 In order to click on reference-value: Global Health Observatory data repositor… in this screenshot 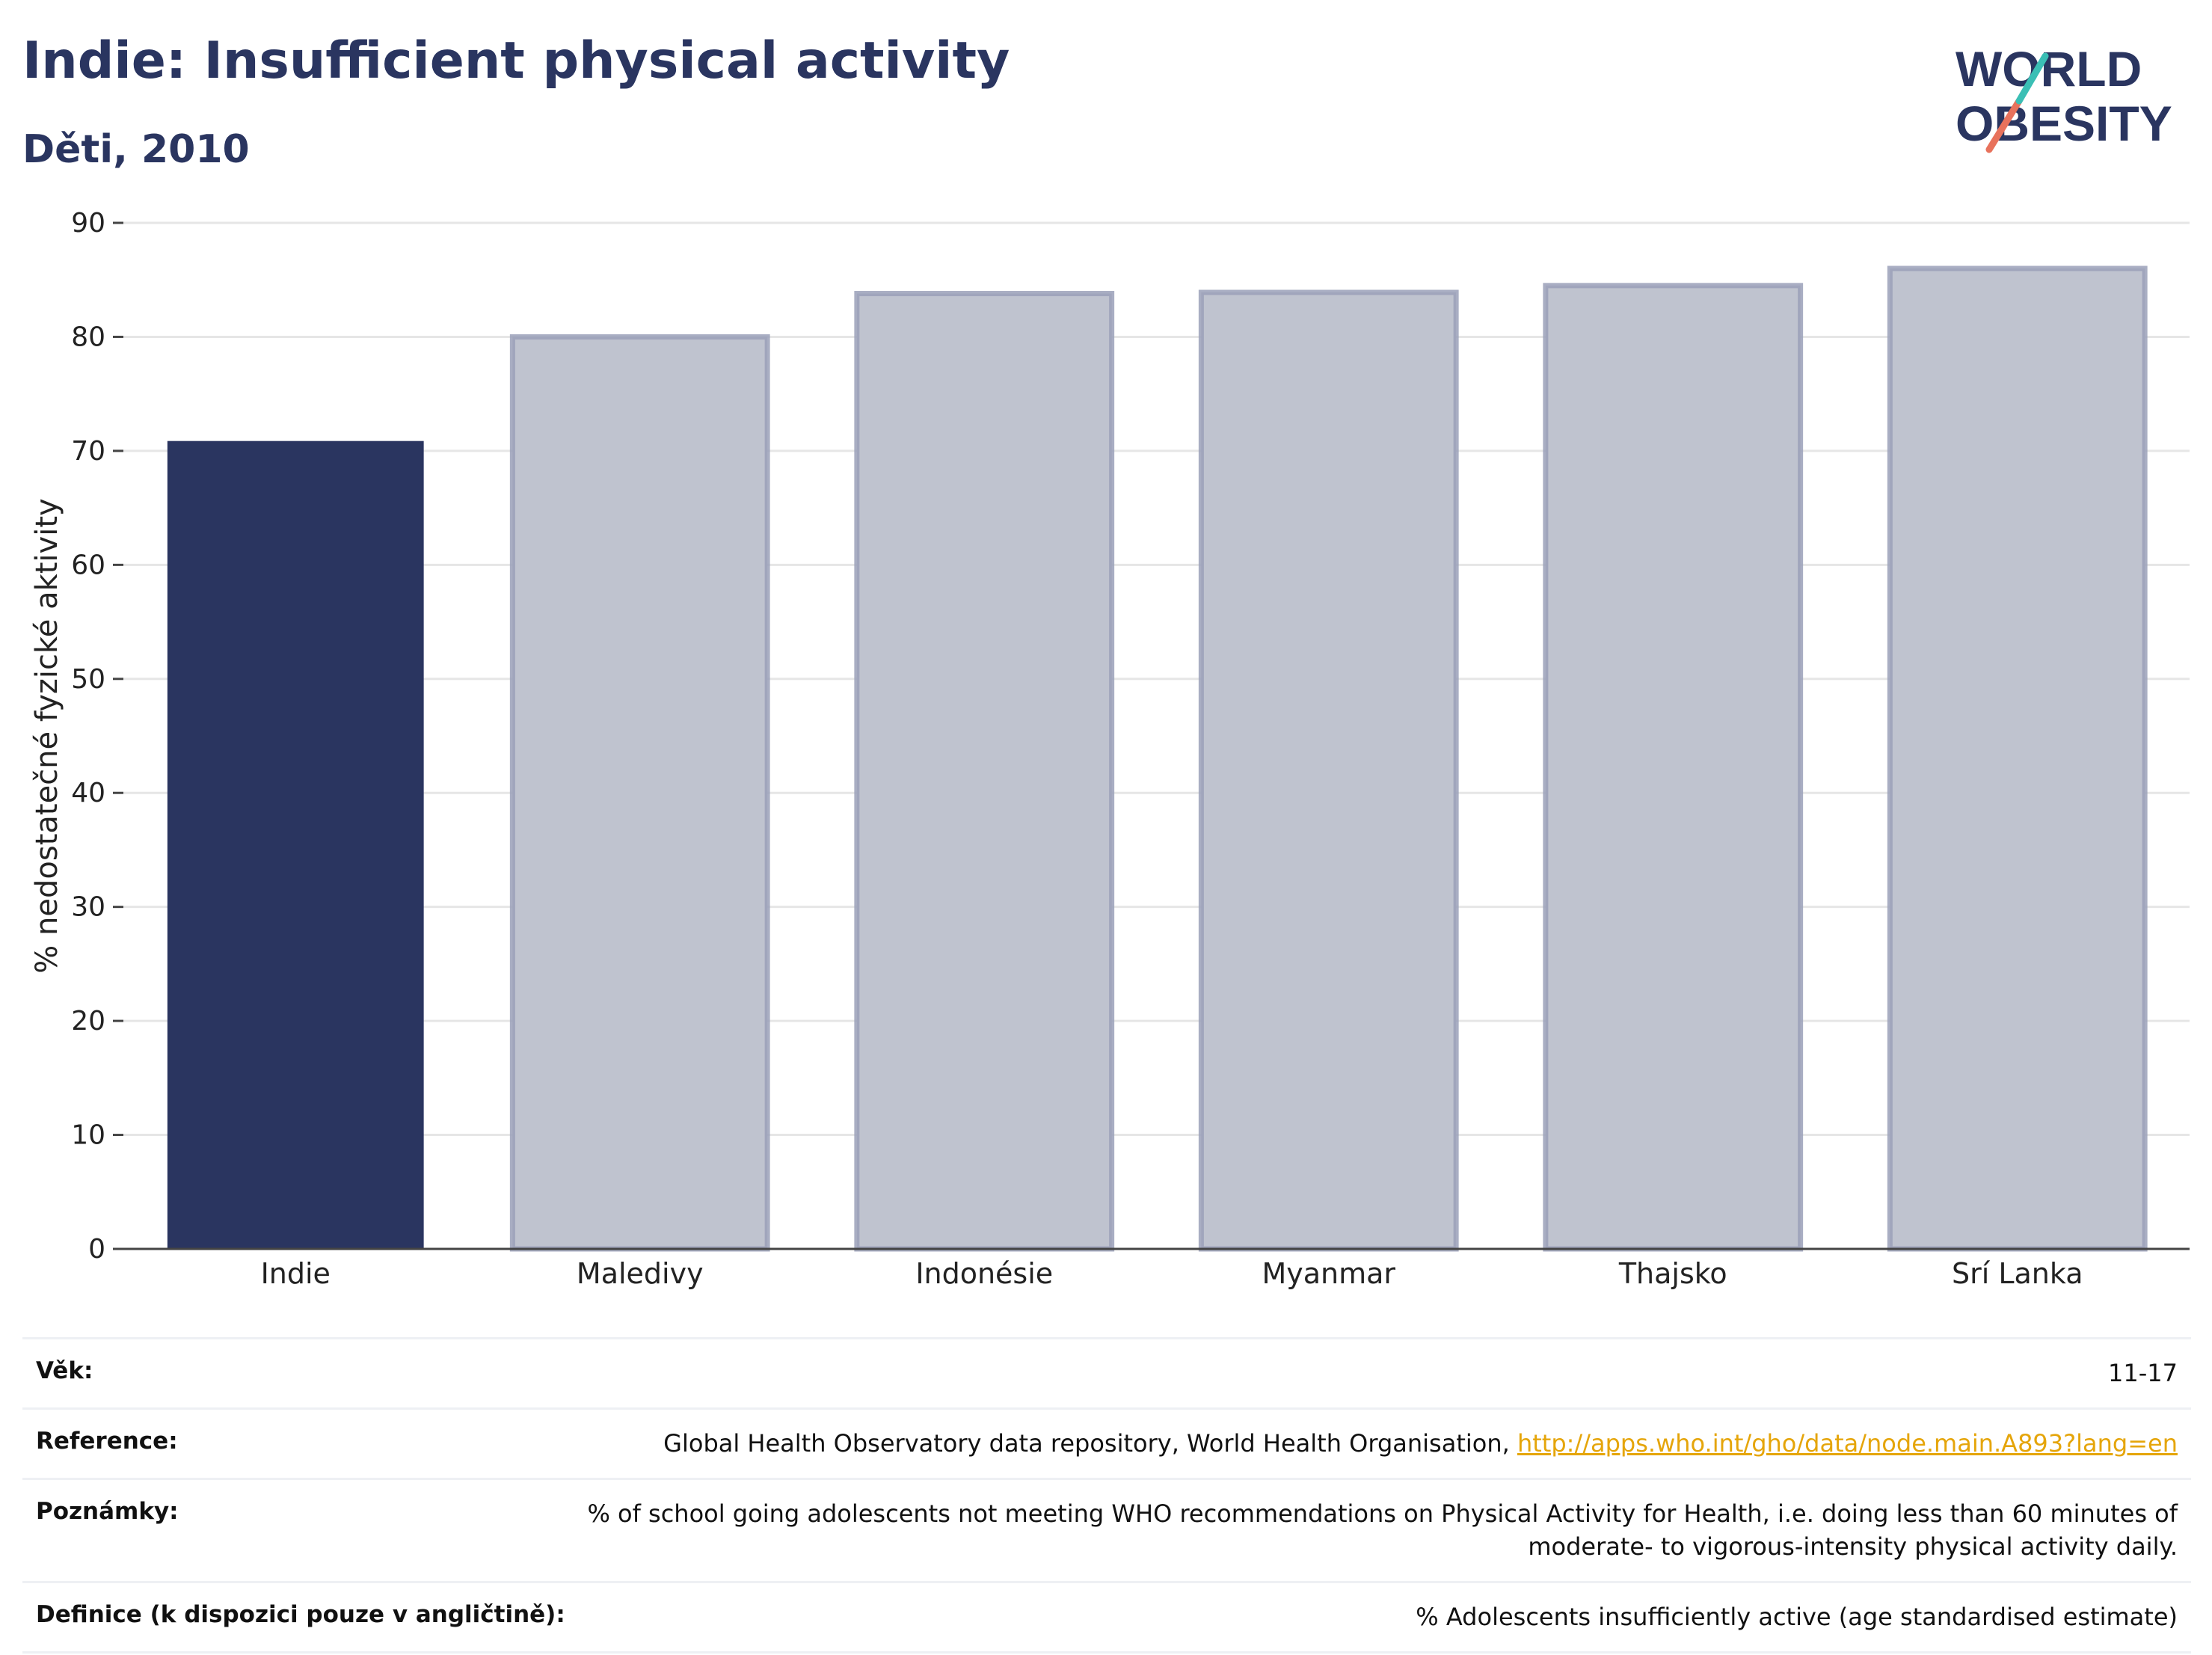, I will do `click(1420, 1444)`.